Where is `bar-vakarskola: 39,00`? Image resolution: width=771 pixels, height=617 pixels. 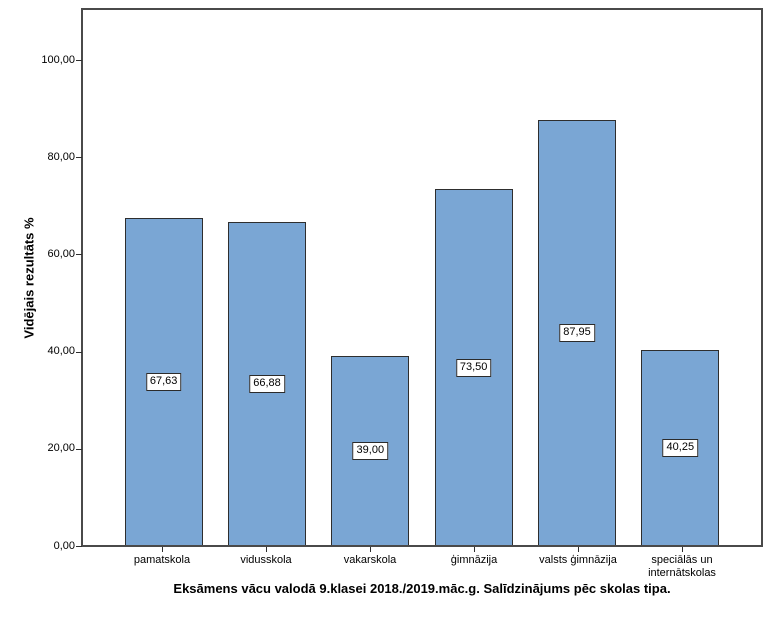 bar-vakarskola: 39,00 is located at coordinates (370, 450).